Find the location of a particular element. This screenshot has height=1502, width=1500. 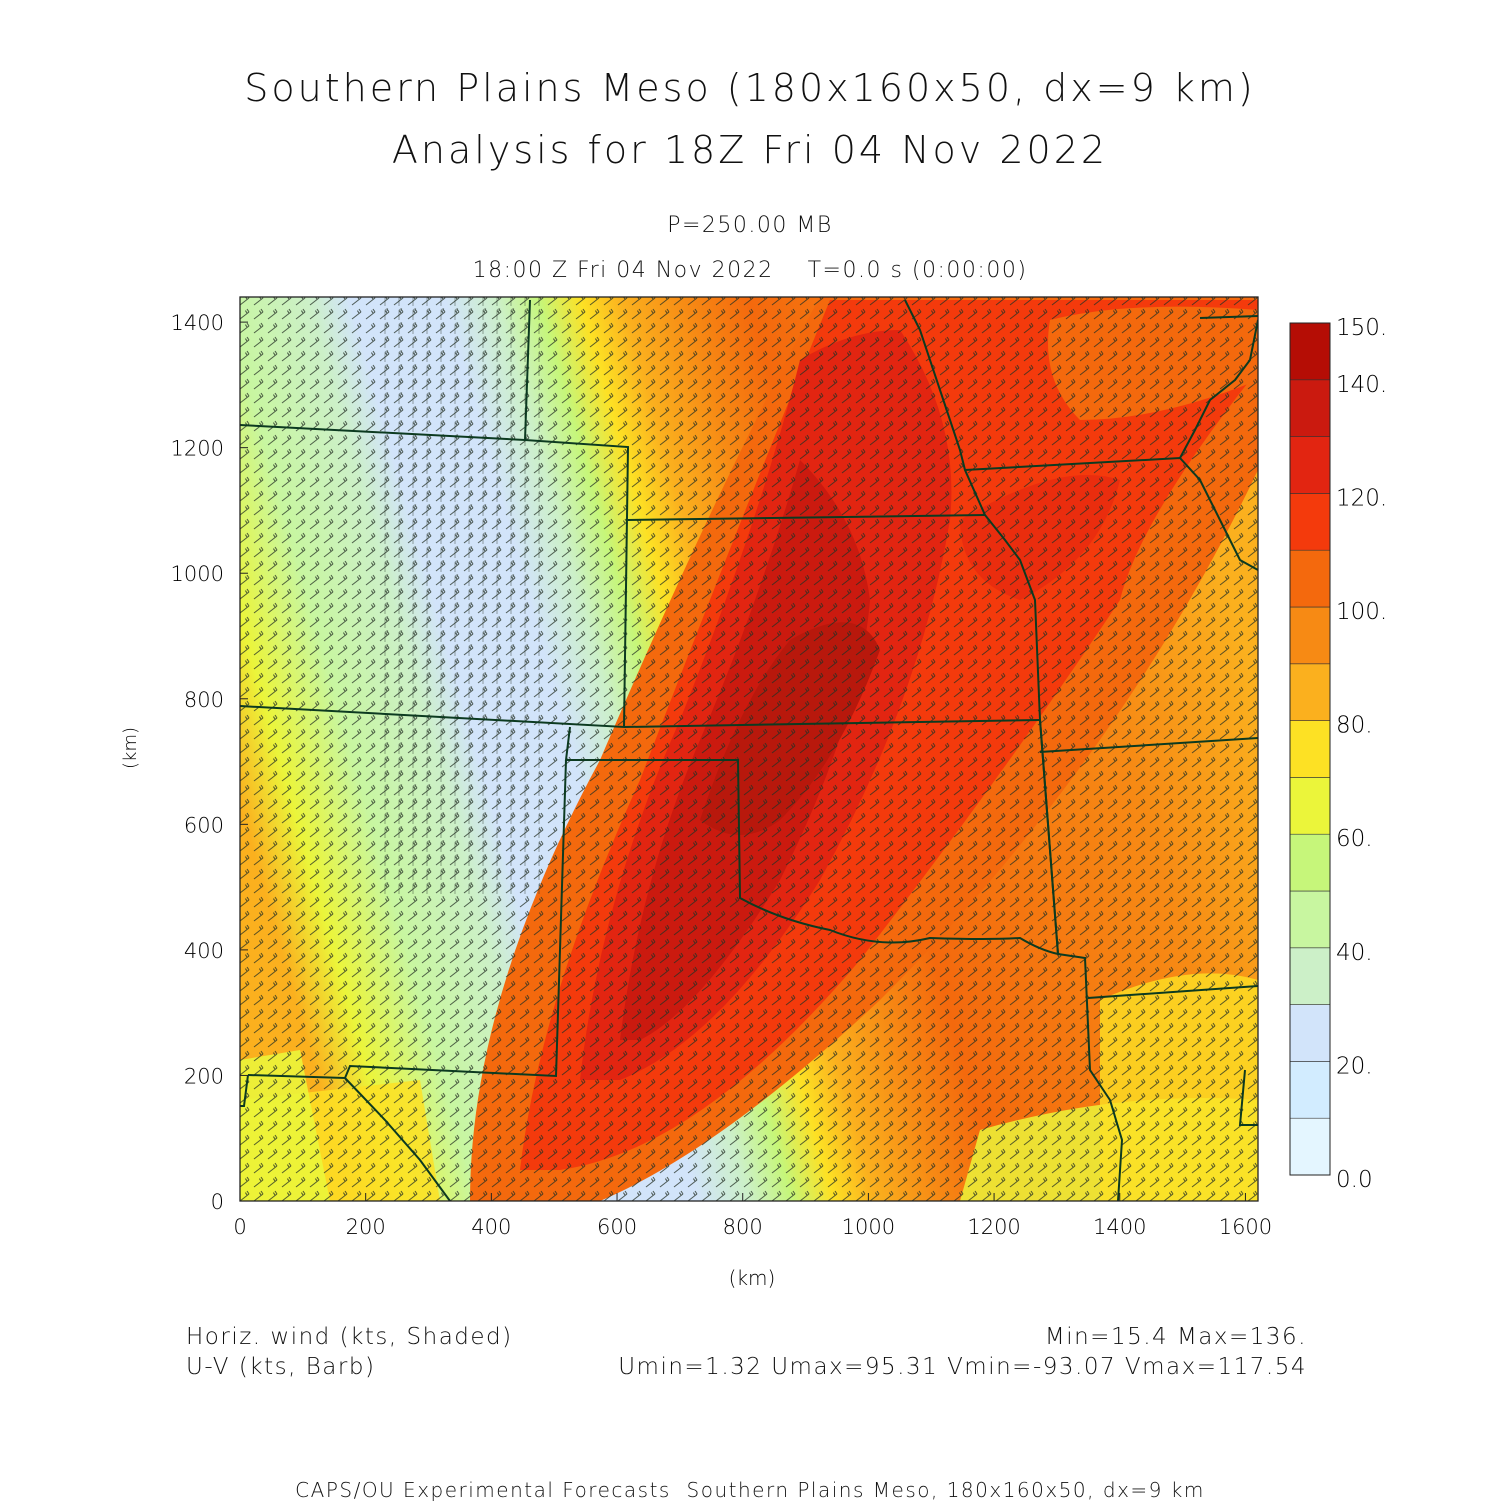

y-axis: 0 200 400 600 800 1000 1200 1400 is located at coordinates (209, 762).